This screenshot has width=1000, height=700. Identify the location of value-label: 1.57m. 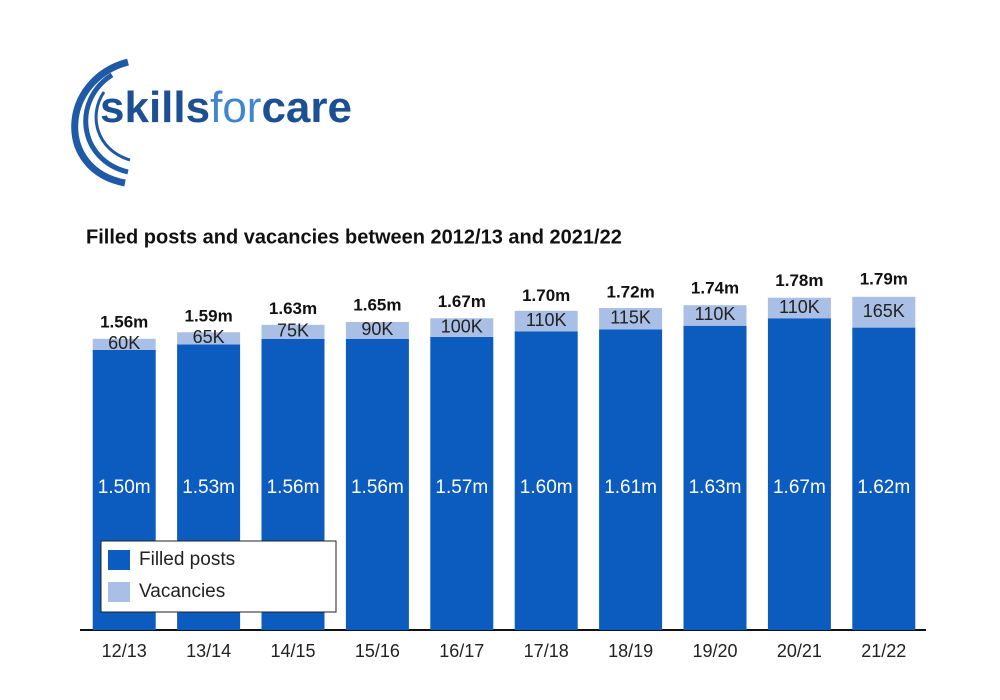
(461, 487).